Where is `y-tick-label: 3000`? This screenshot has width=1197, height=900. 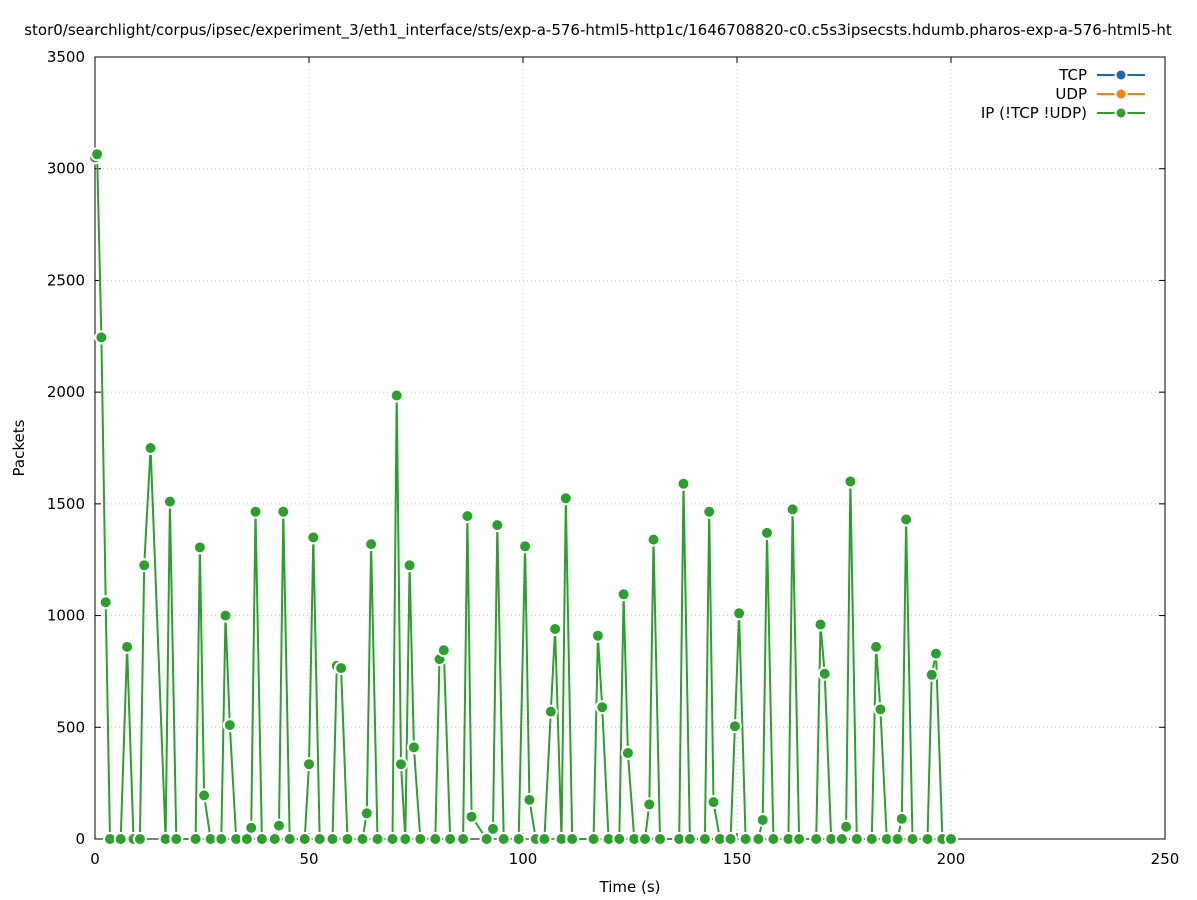 y-tick-label: 3000 is located at coordinates (66, 169).